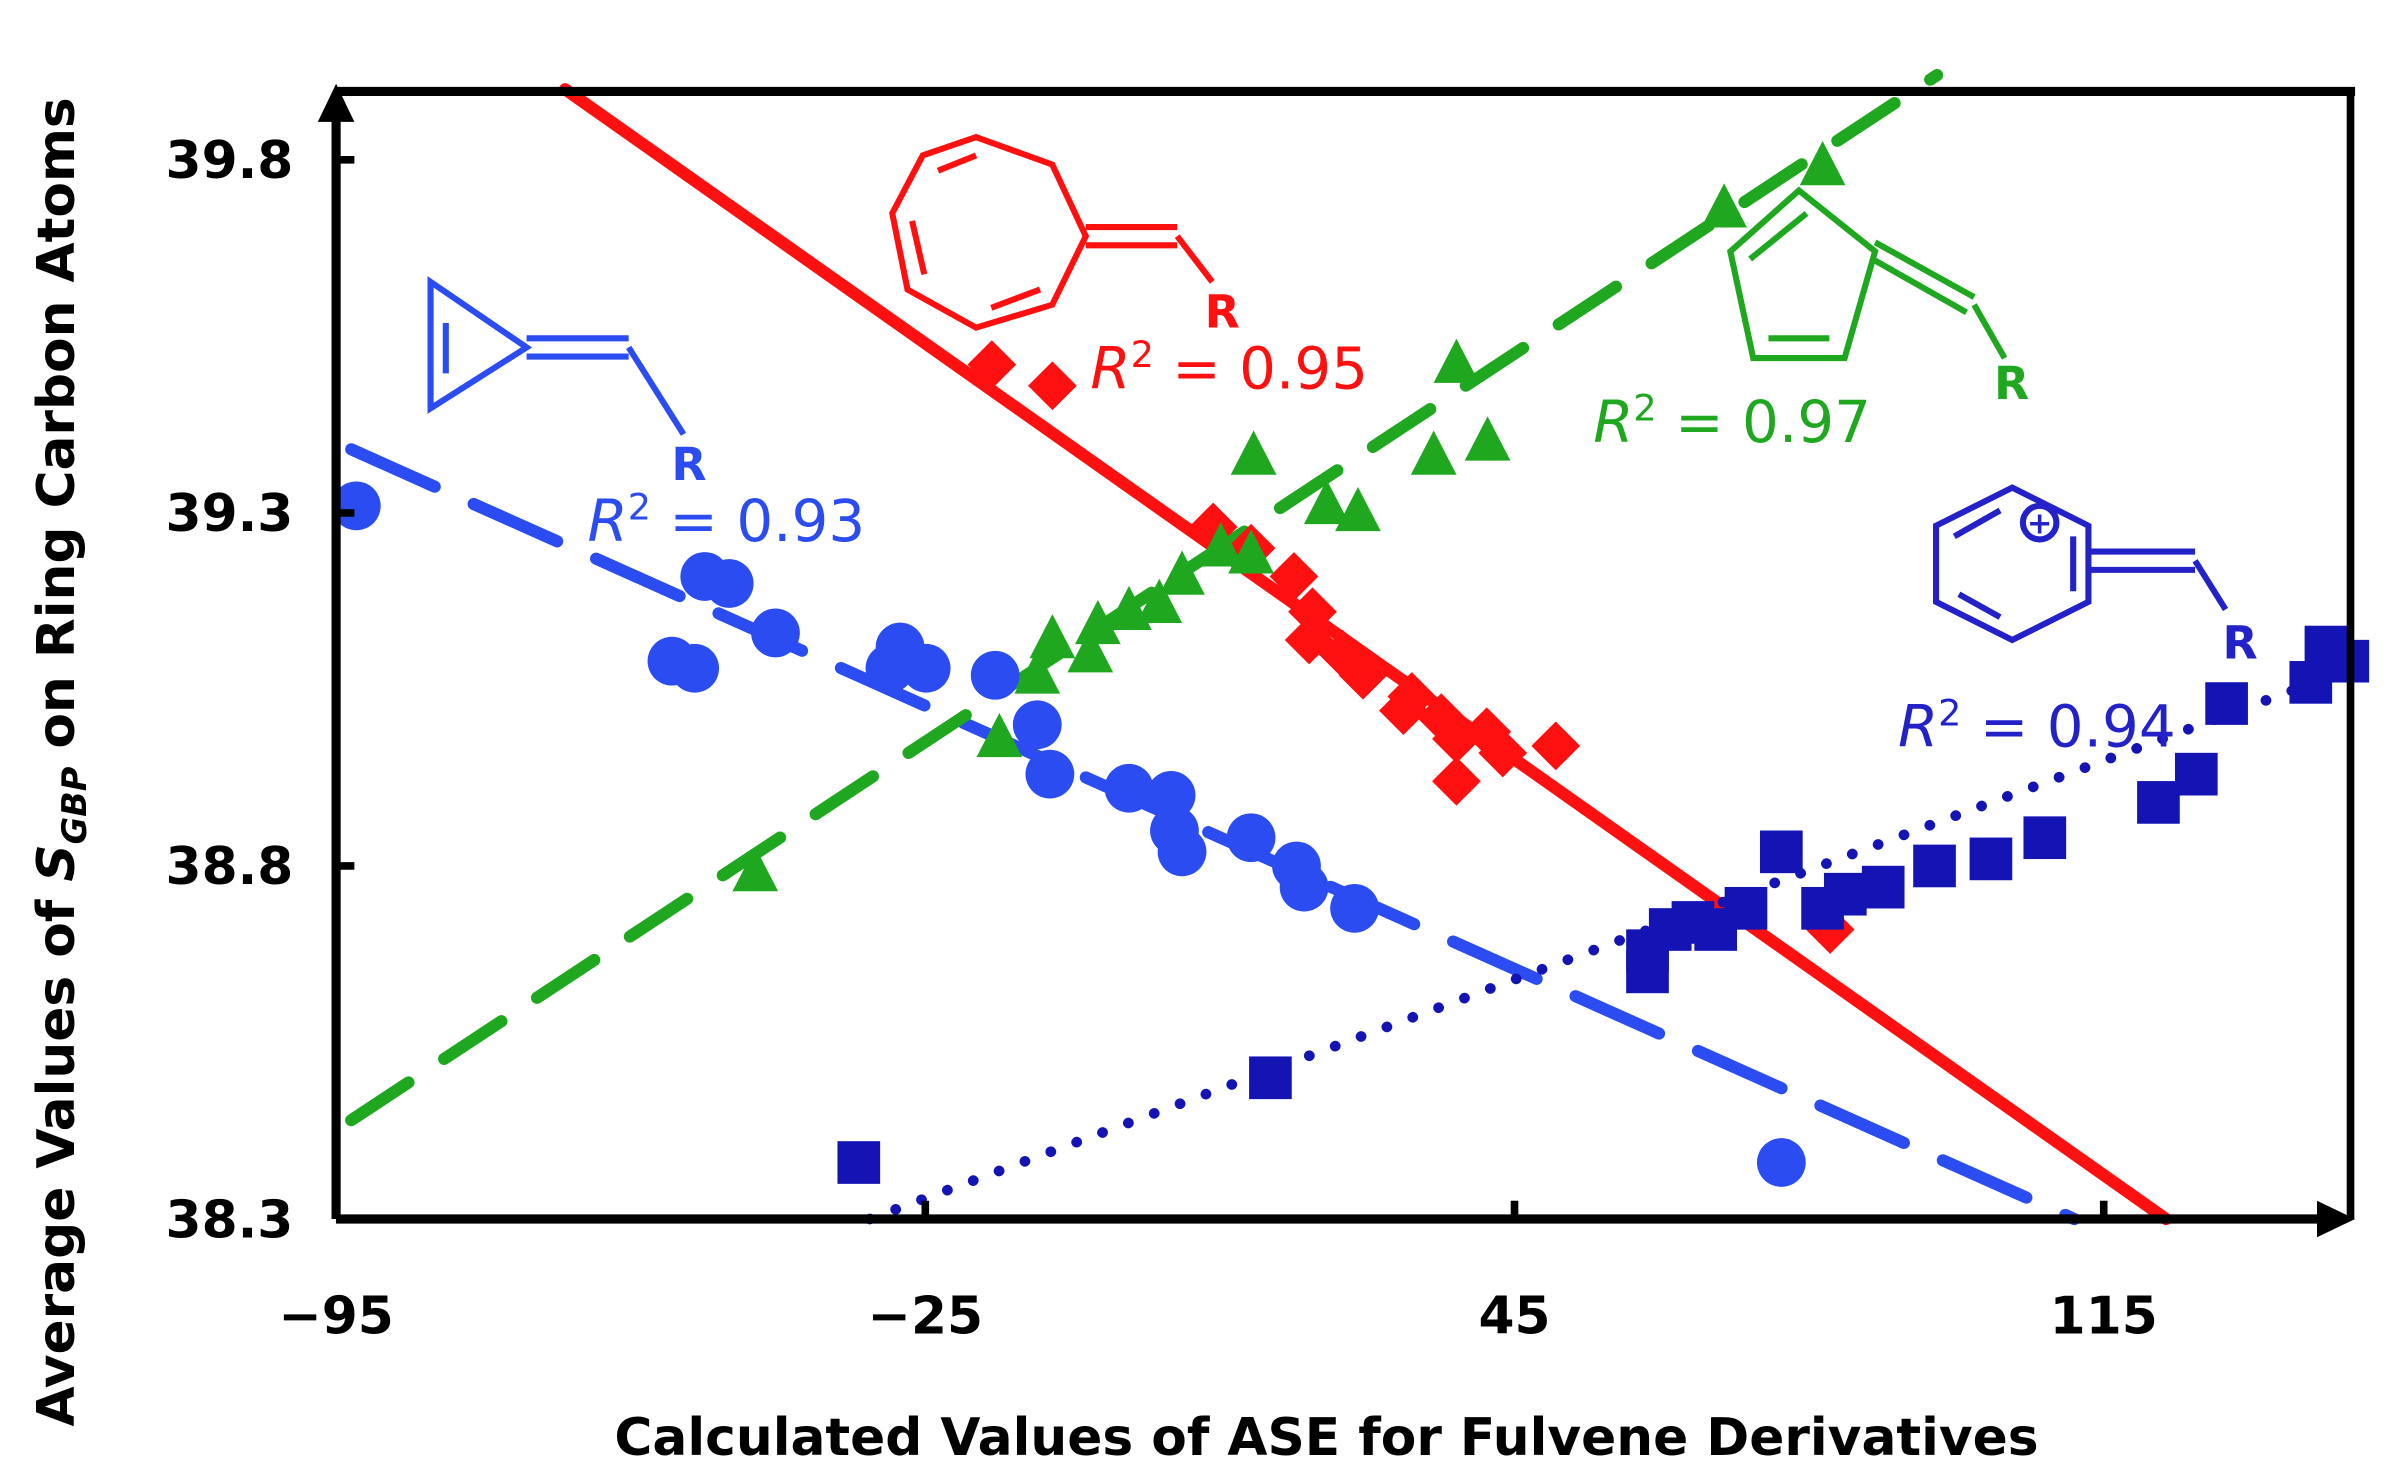 This screenshot has width=2391, height=1475. Describe the element at coordinates (688, 464) in the screenshot. I see `r-group-blue: R` at that location.